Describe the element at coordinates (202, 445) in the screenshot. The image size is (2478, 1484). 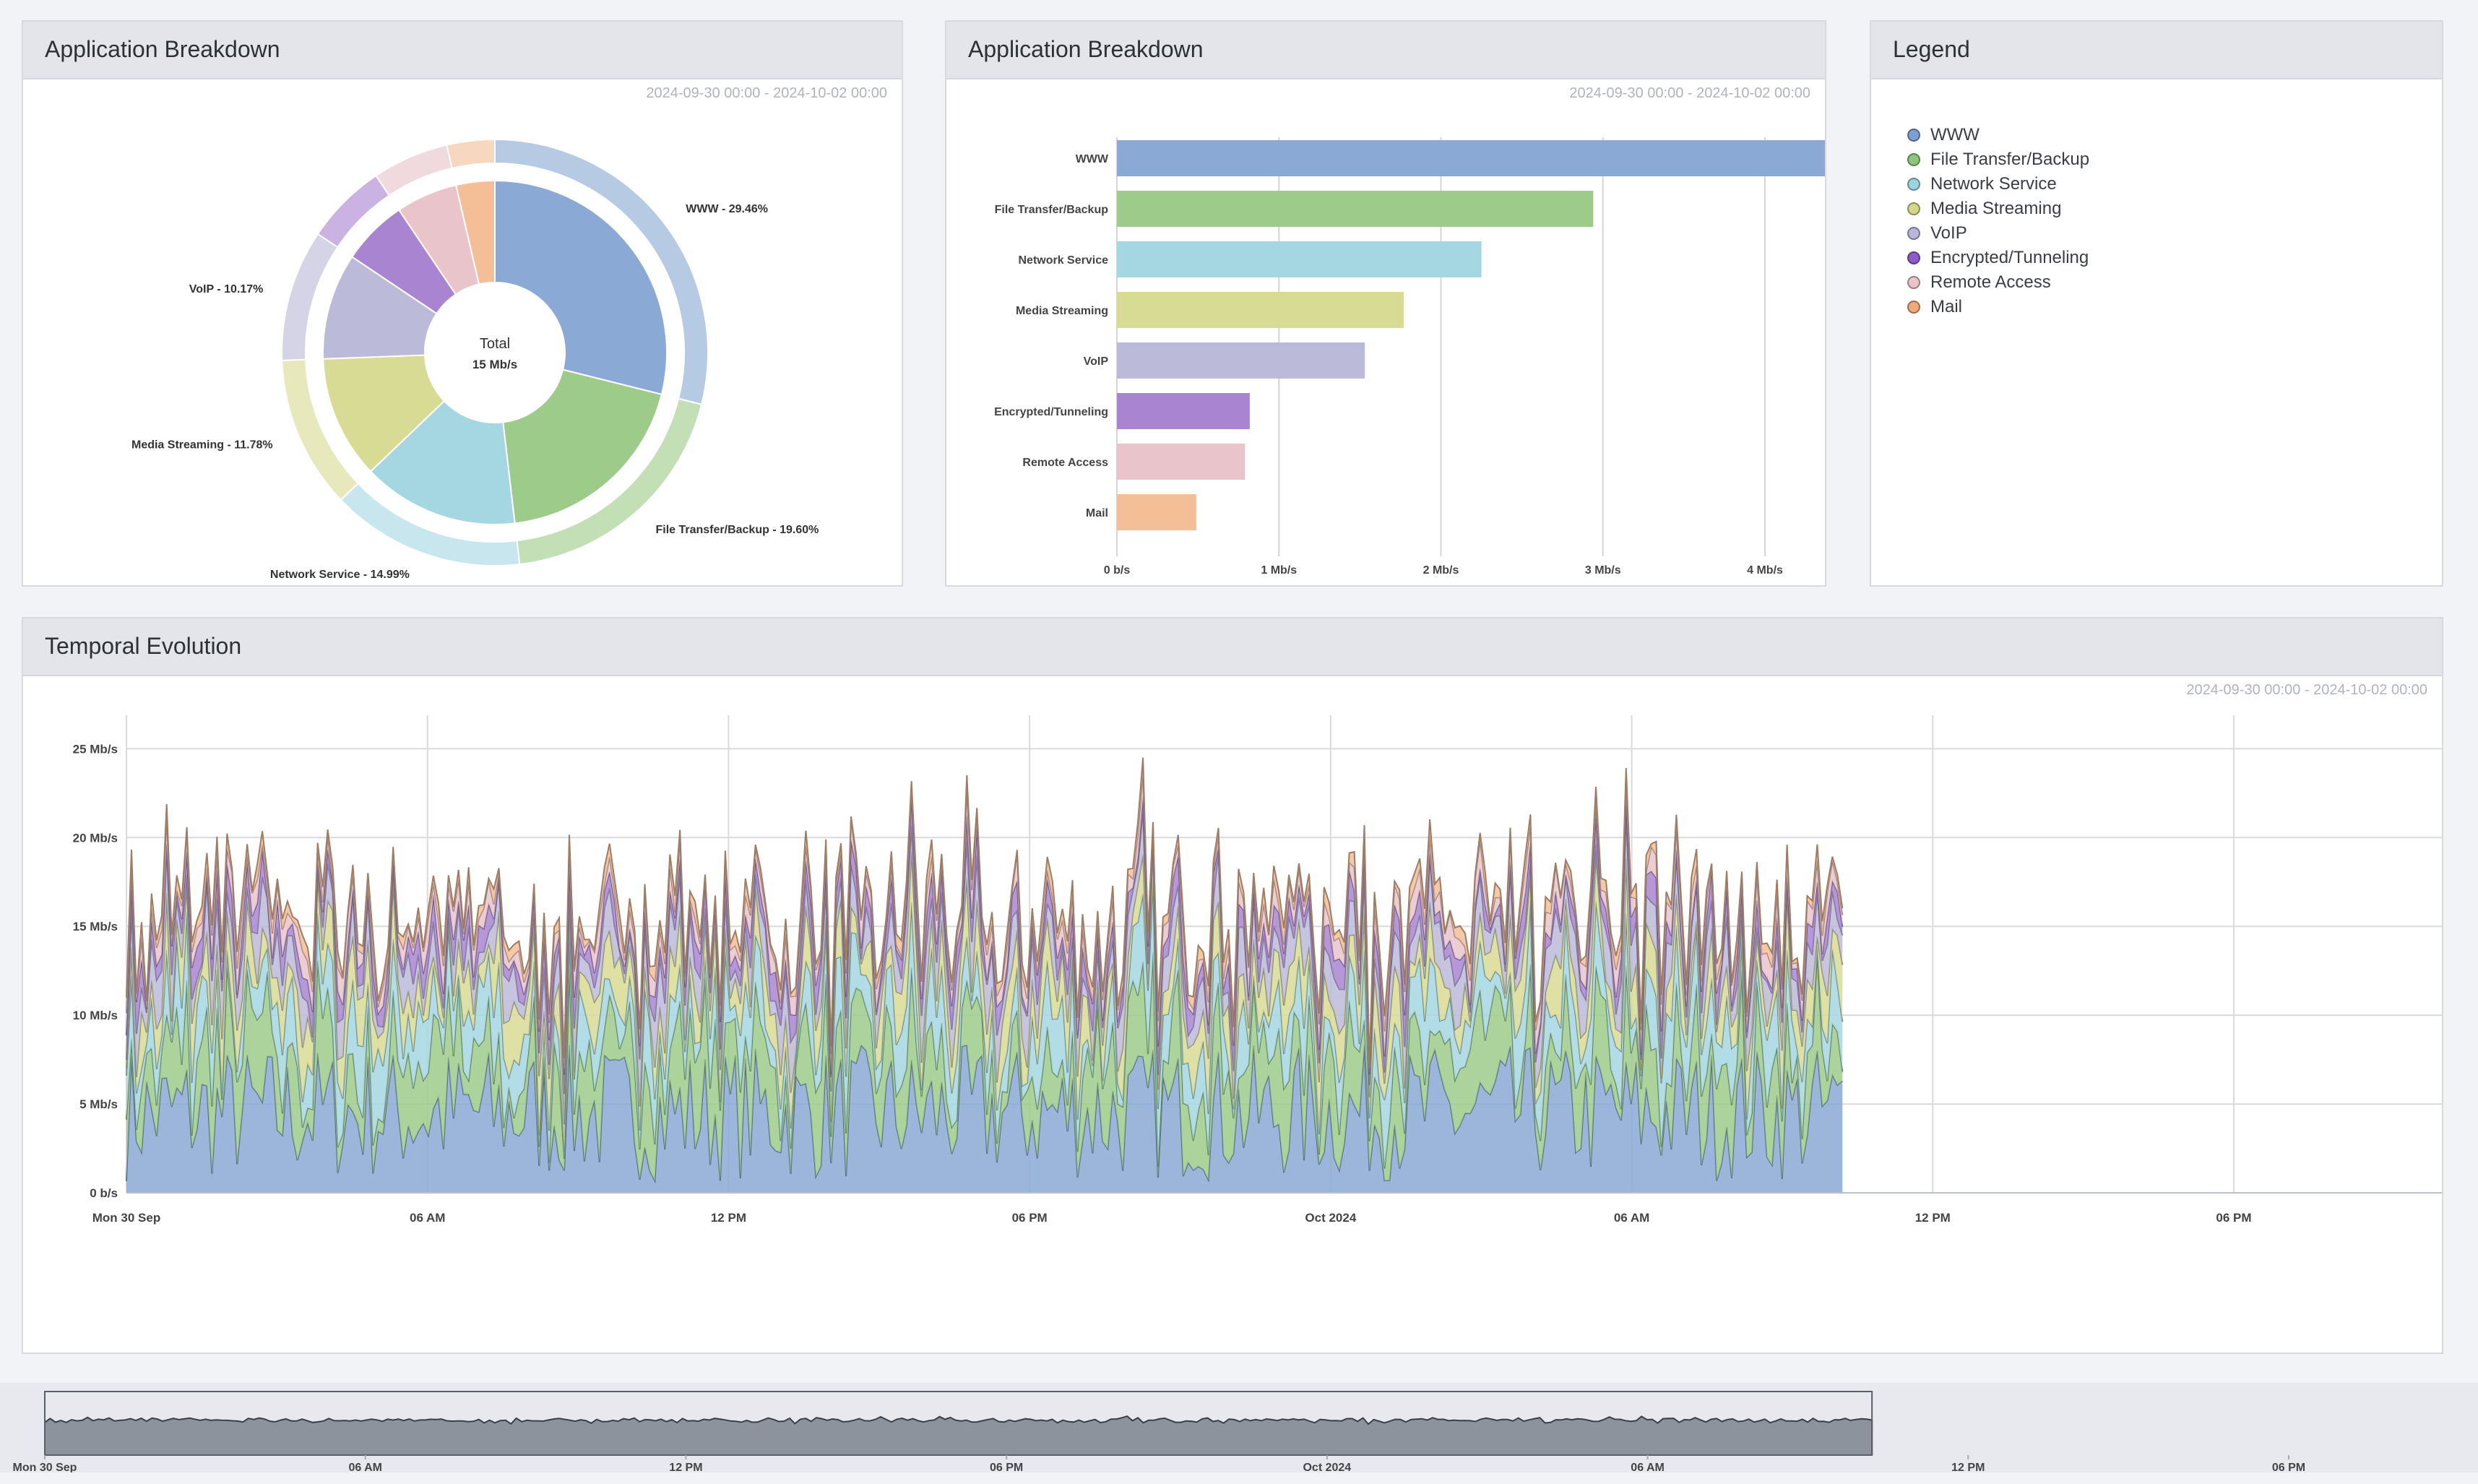
I see `donut-label-media-streaming: Media Streaming - 11.78%` at that location.